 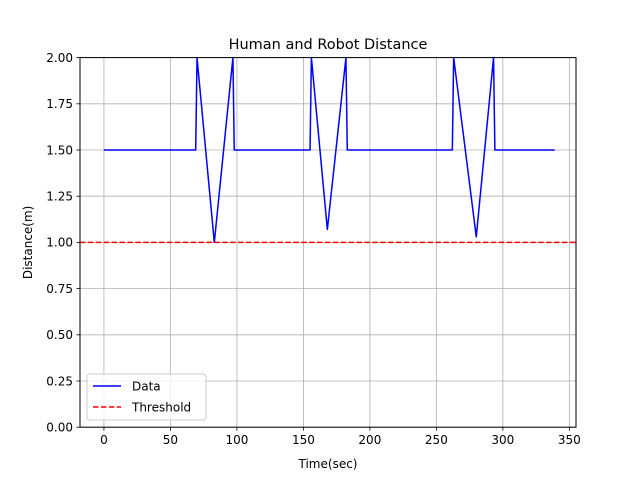 I want to click on y-tick-label: 2.00, so click(x=59, y=58).